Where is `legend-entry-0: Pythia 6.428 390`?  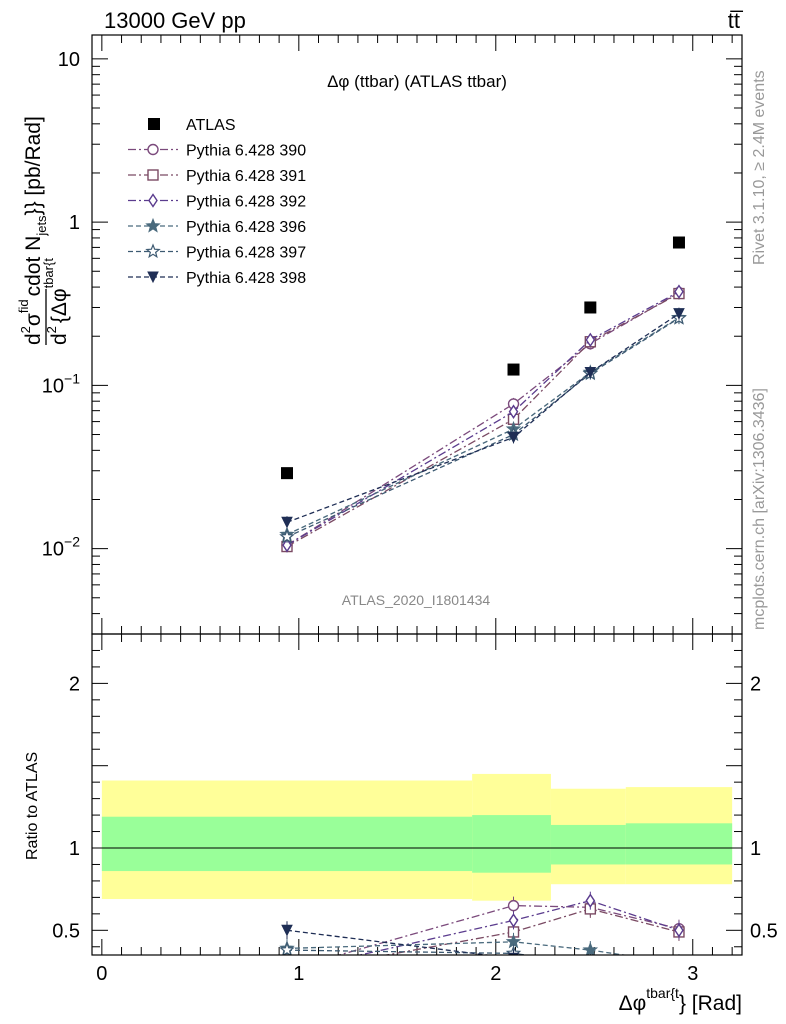 legend-entry-0: Pythia 6.428 390 is located at coordinates (217, 151).